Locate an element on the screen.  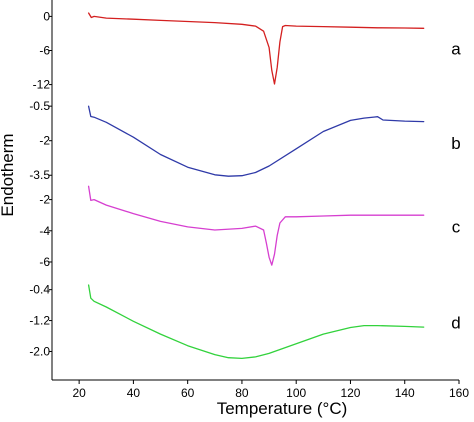
panel-label-c: c is located at coordinates (456, 227).